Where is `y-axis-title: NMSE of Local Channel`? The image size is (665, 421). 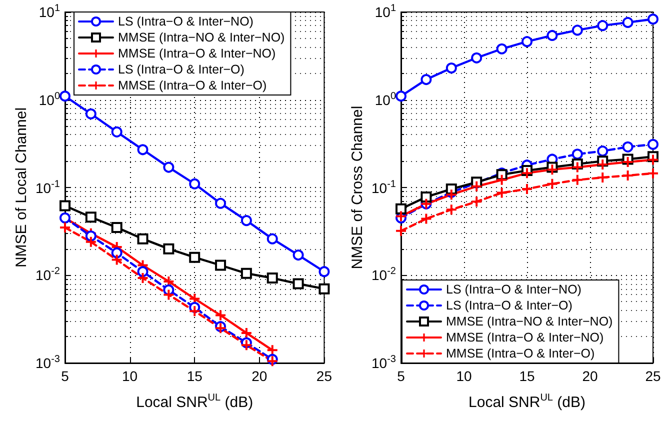
y-axis-title: NMSE of Local Channel is located at coordinates (21, 187).